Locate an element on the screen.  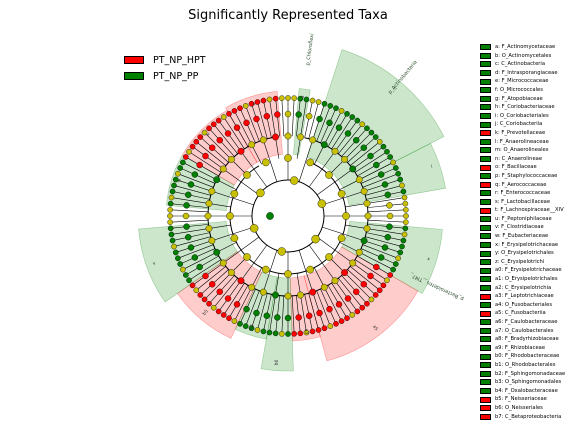
key-label: e: F_Micrococcaceae is located at coordinates (522, 81).